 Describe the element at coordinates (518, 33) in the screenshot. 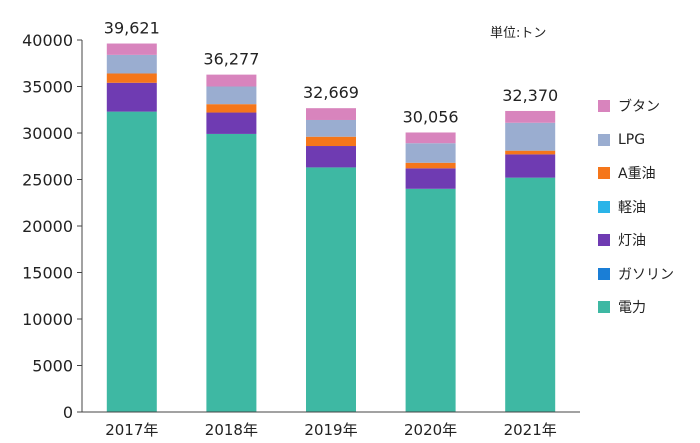

I see `unit-label: 単位:トン` at that location.